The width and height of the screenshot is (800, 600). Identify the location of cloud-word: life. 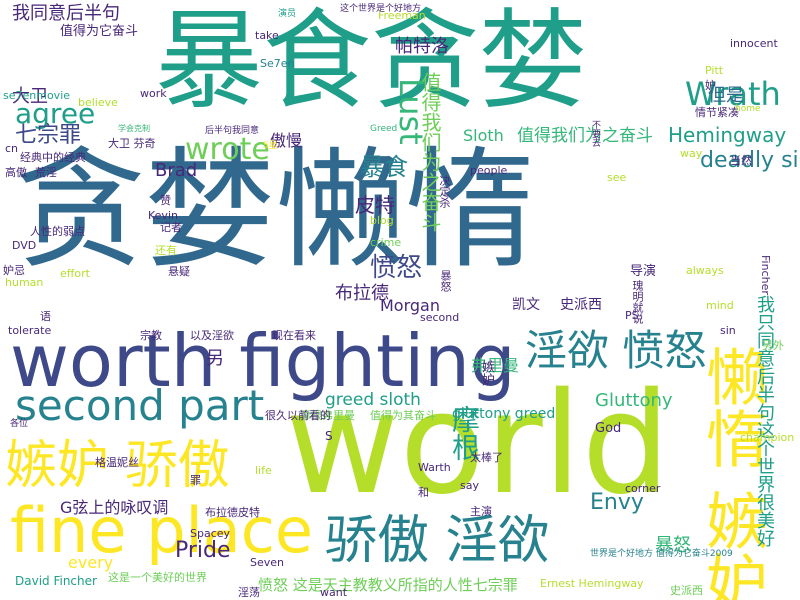
(263, 470).